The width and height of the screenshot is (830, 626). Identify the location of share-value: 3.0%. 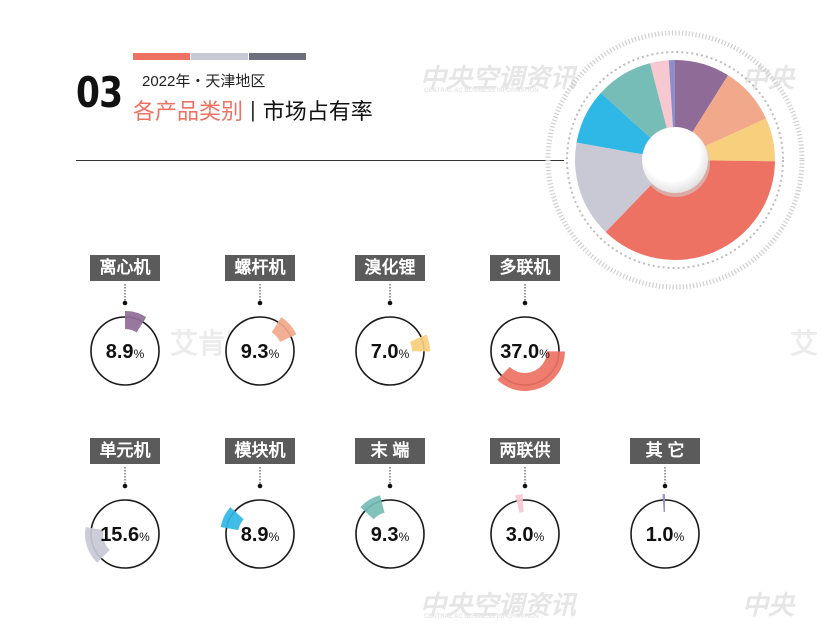
(525, 535).